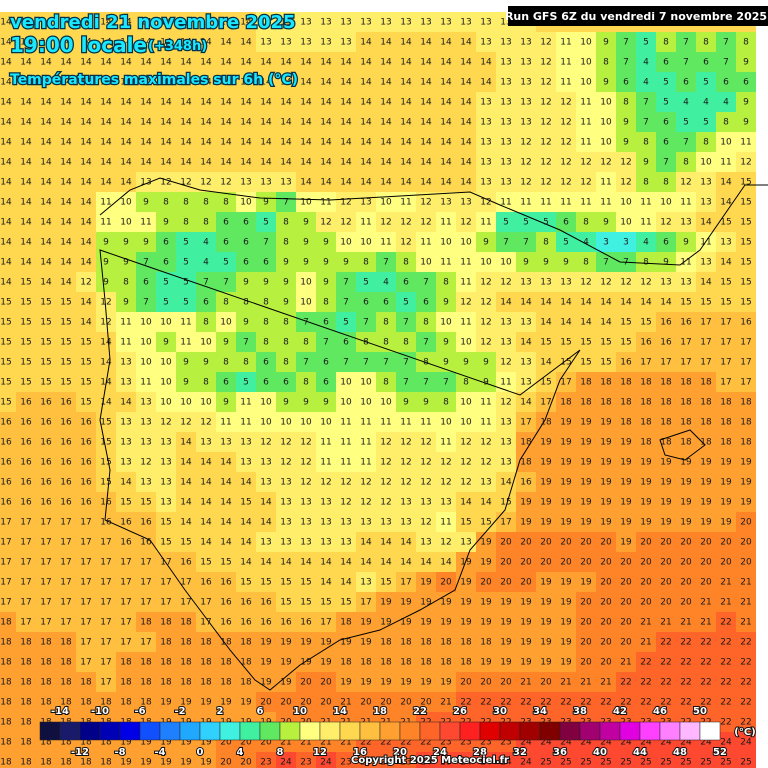 This screenshot has height=768, width=768. What do you see at coordinates (686, 103) in the screenshot?
I see `temperature-value: 4` at bounding box center [686, 103].